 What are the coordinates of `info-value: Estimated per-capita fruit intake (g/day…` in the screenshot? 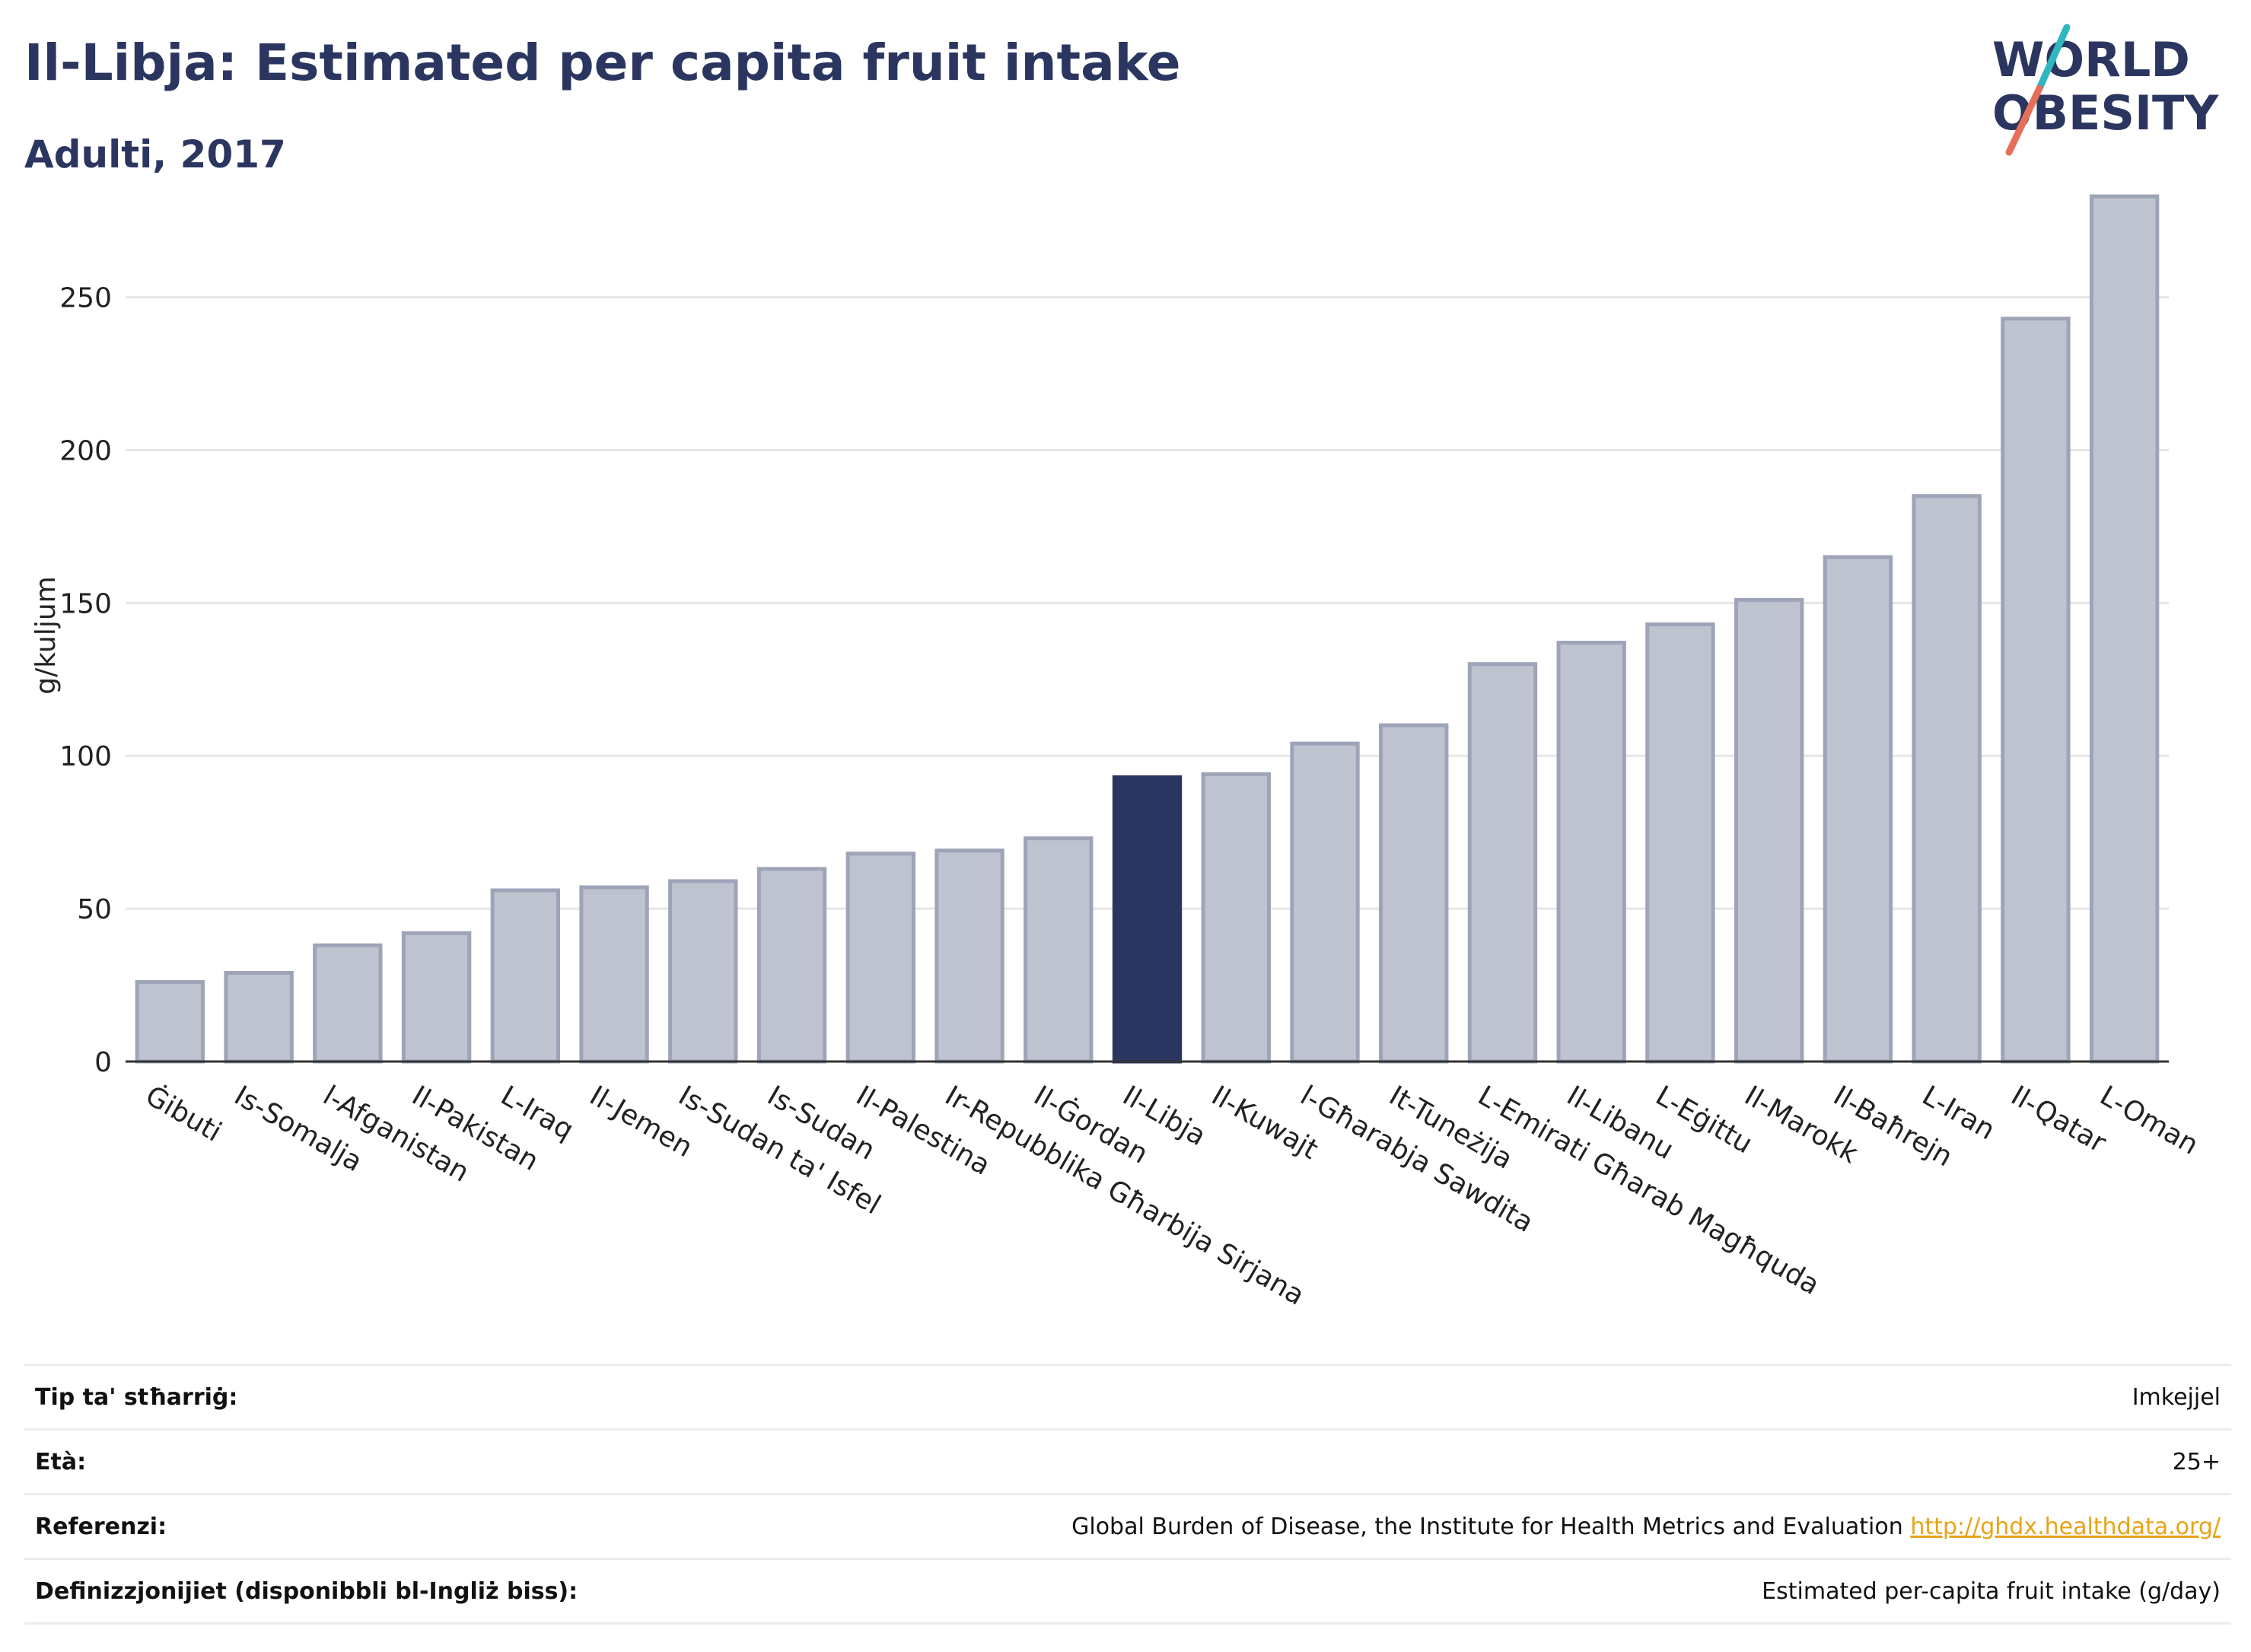 It's located at (1996, 1591).